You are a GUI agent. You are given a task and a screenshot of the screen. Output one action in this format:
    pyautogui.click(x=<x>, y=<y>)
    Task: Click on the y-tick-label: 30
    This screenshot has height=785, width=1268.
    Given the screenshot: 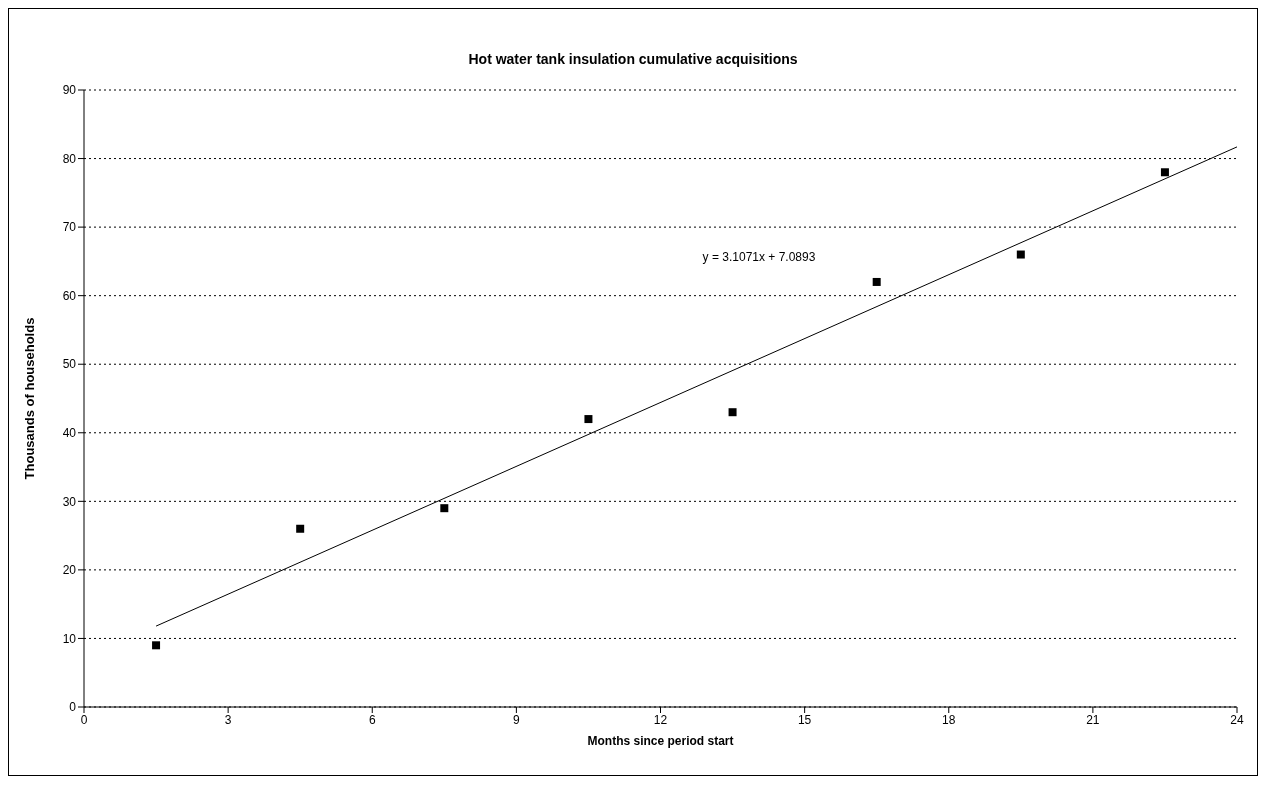 What is the action you would take?
    pyautogui.click(x=69, y=501)
    